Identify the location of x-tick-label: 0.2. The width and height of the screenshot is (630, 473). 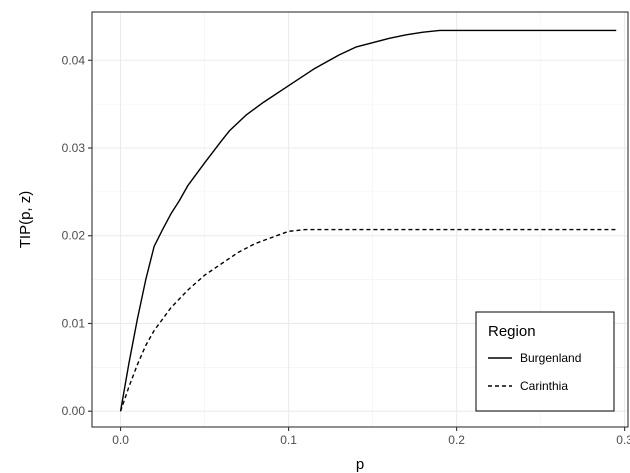
(456, 440).